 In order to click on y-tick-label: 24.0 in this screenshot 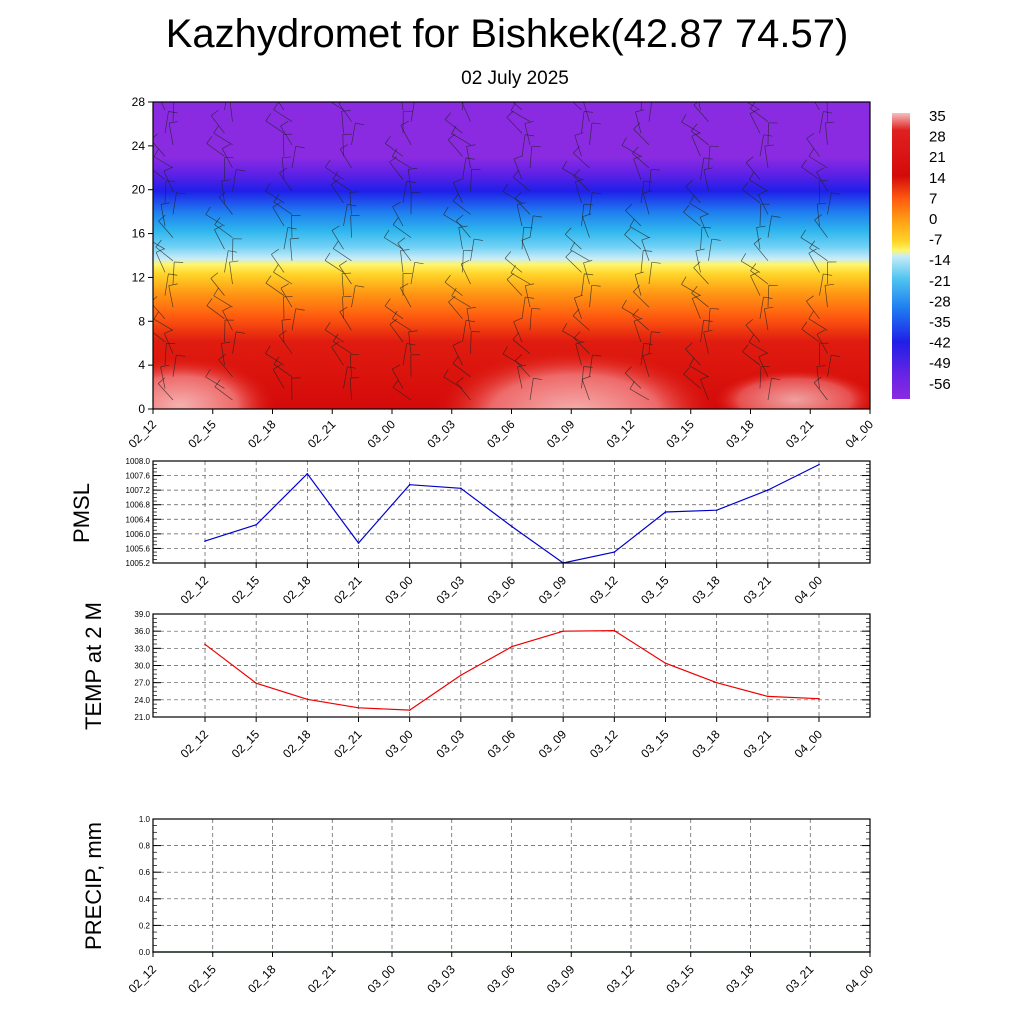, I will do `click(142, 700)`.